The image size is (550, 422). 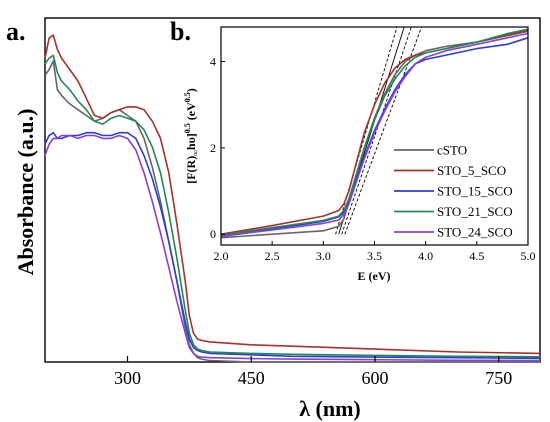 I want to click on inset-y-title-mid: hυ], so click(x=191, y=141).